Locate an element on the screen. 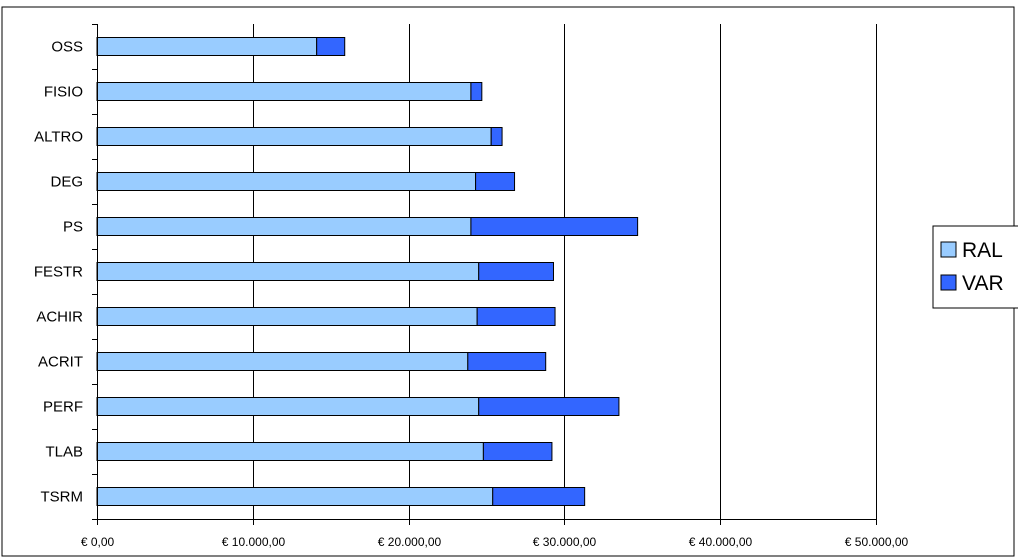 The height and width of the screenshot is (560, 1018). x-tick-label: € 20.000,00 is located at coordinates (410, 542).